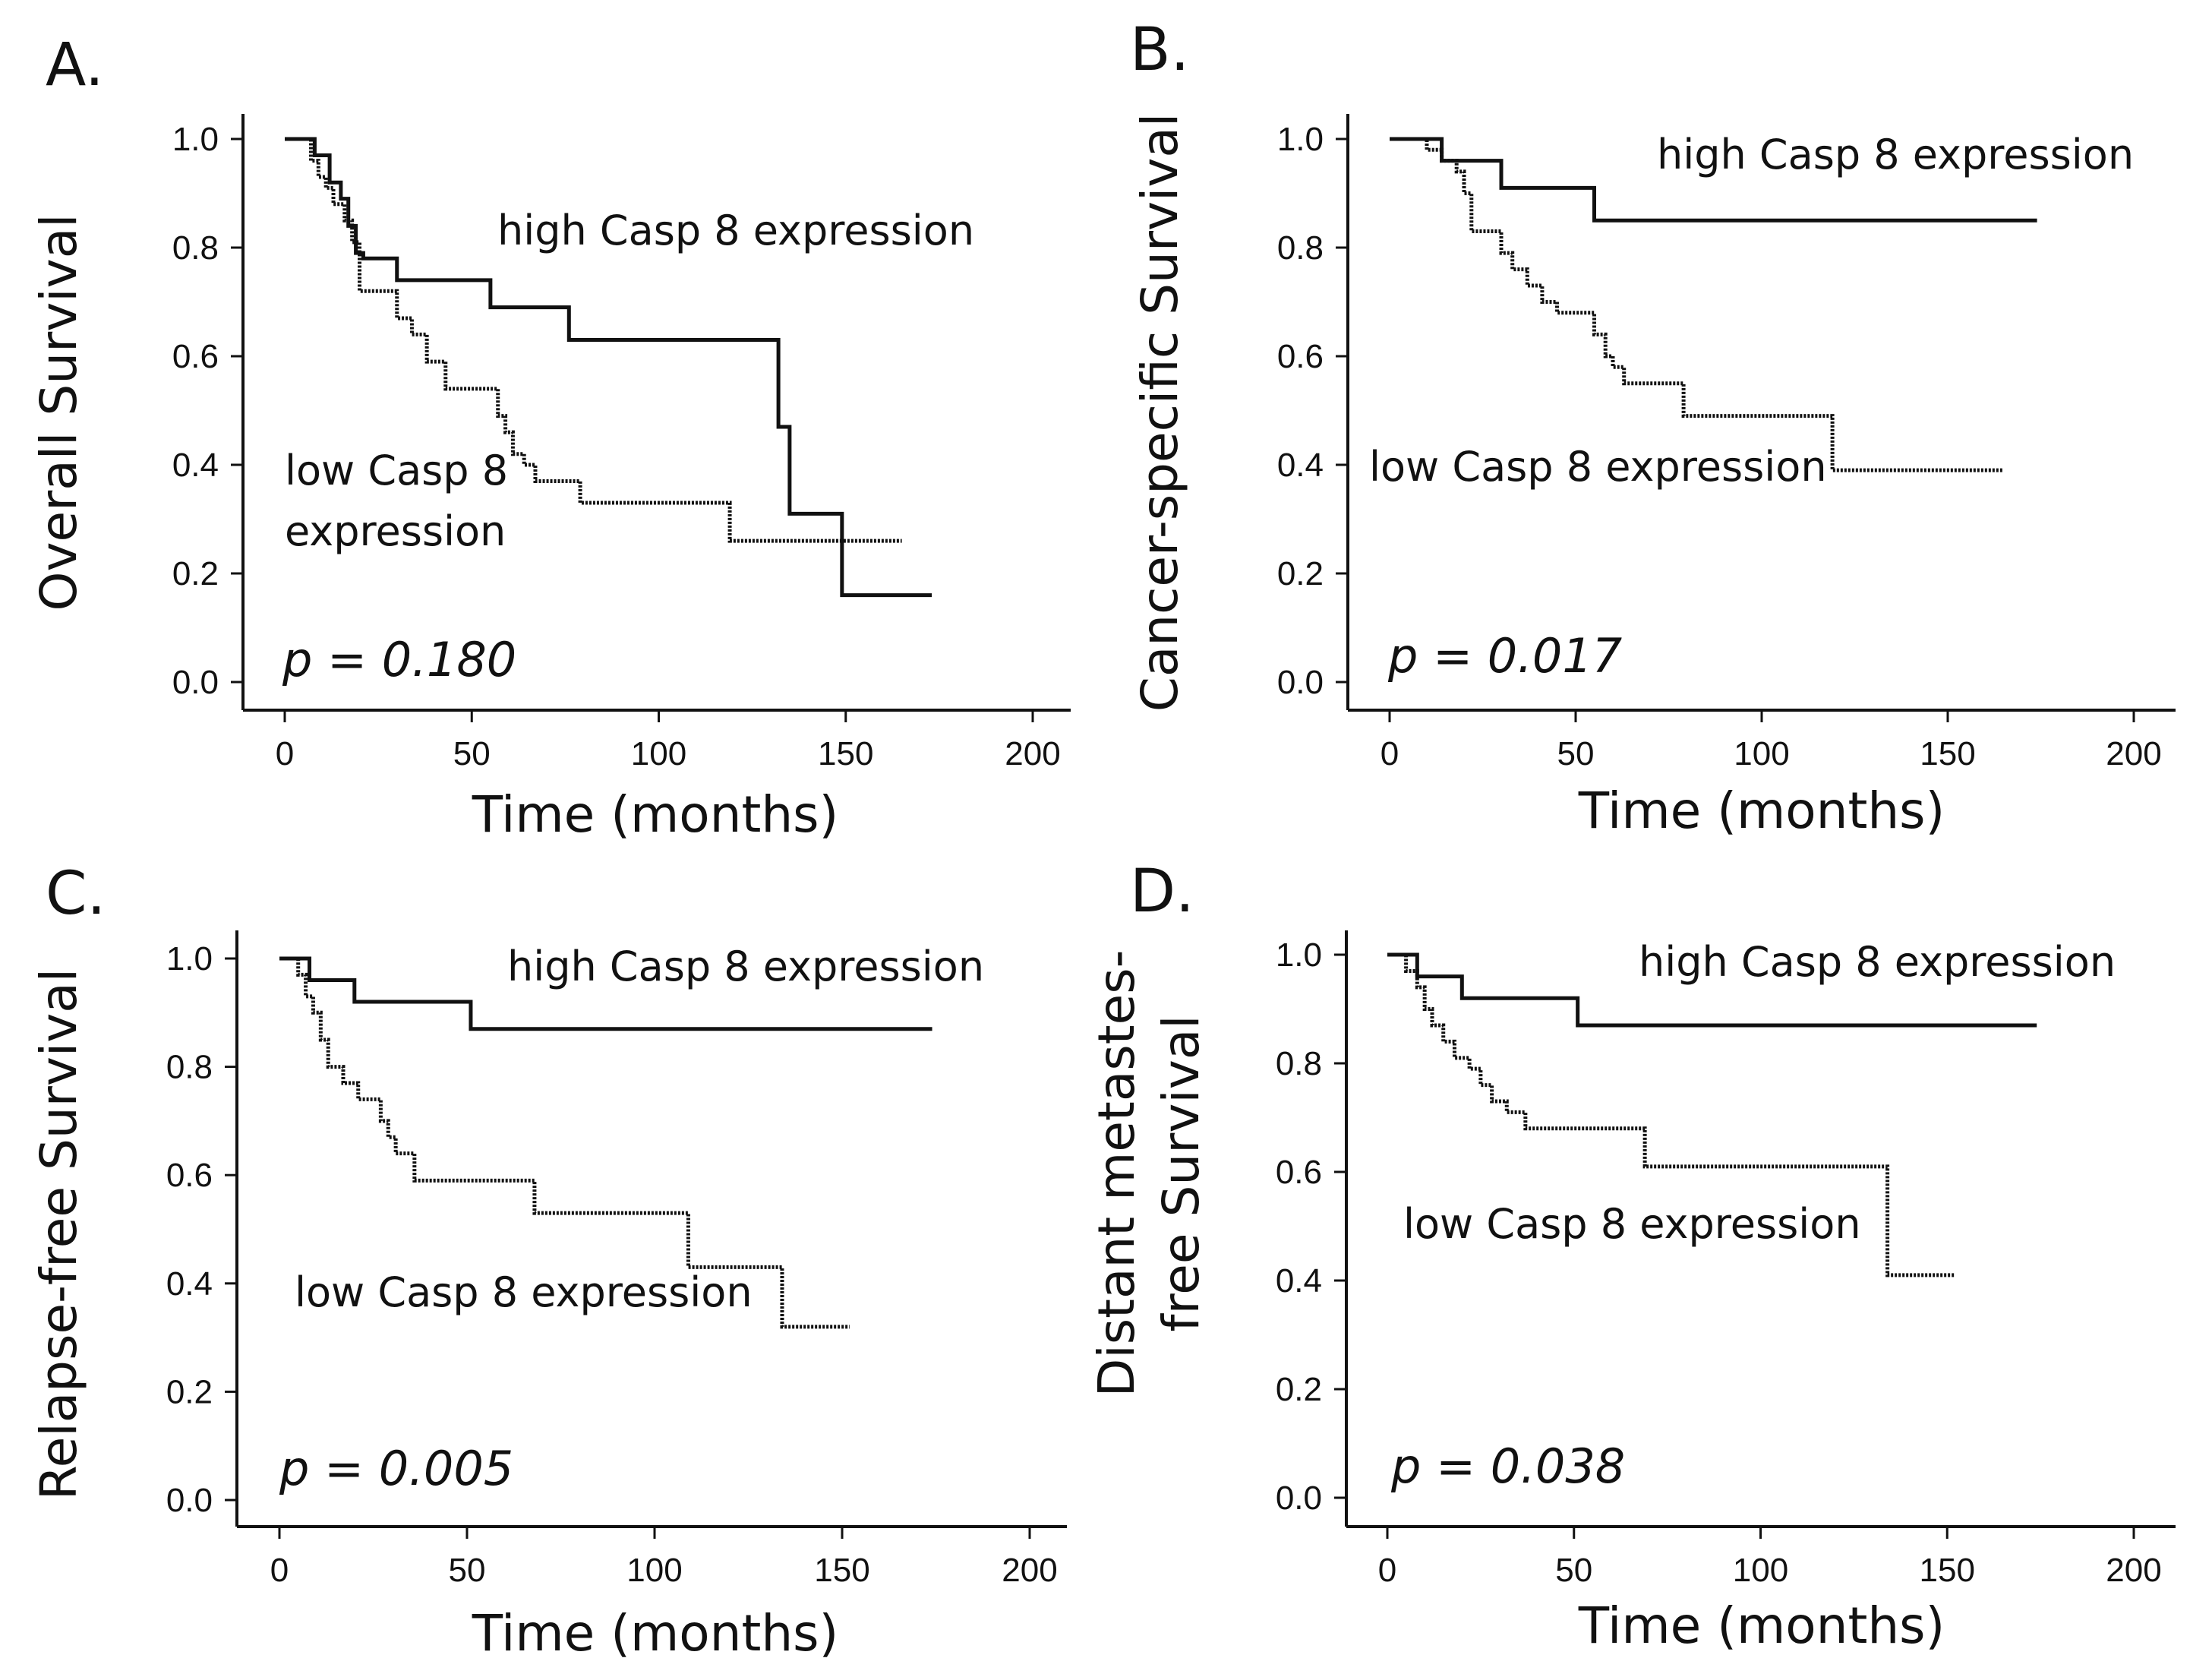  Describe the element at coordinates (76, 894) in the screenshot. I see `panel-label: C.` at that location.